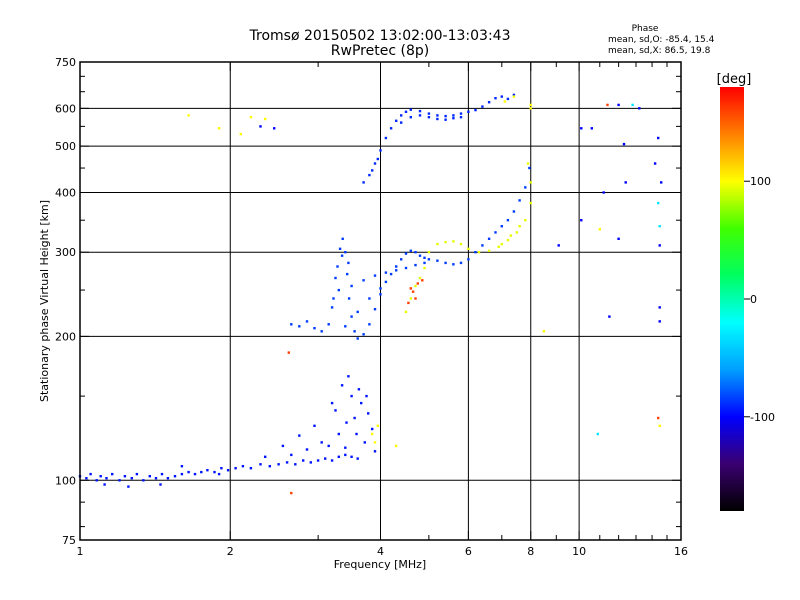 The width and height of the screenshot is (800, 600). Describe the element at coordinates (762, 417) in the screenshot. I see `colorbar-tick-label: -100` at that location.